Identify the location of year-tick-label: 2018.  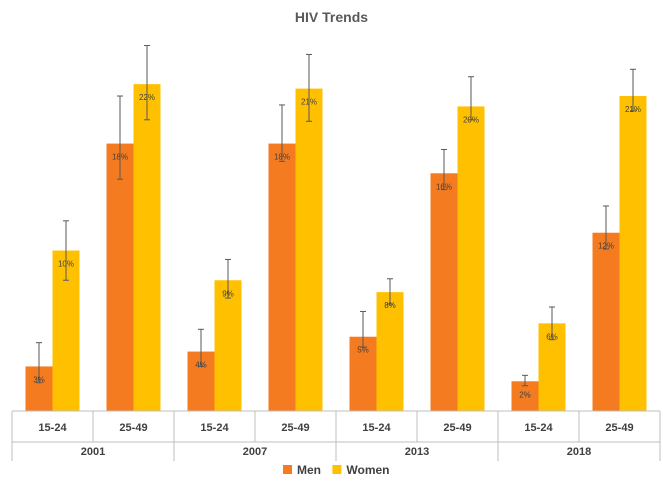
(579, 452).